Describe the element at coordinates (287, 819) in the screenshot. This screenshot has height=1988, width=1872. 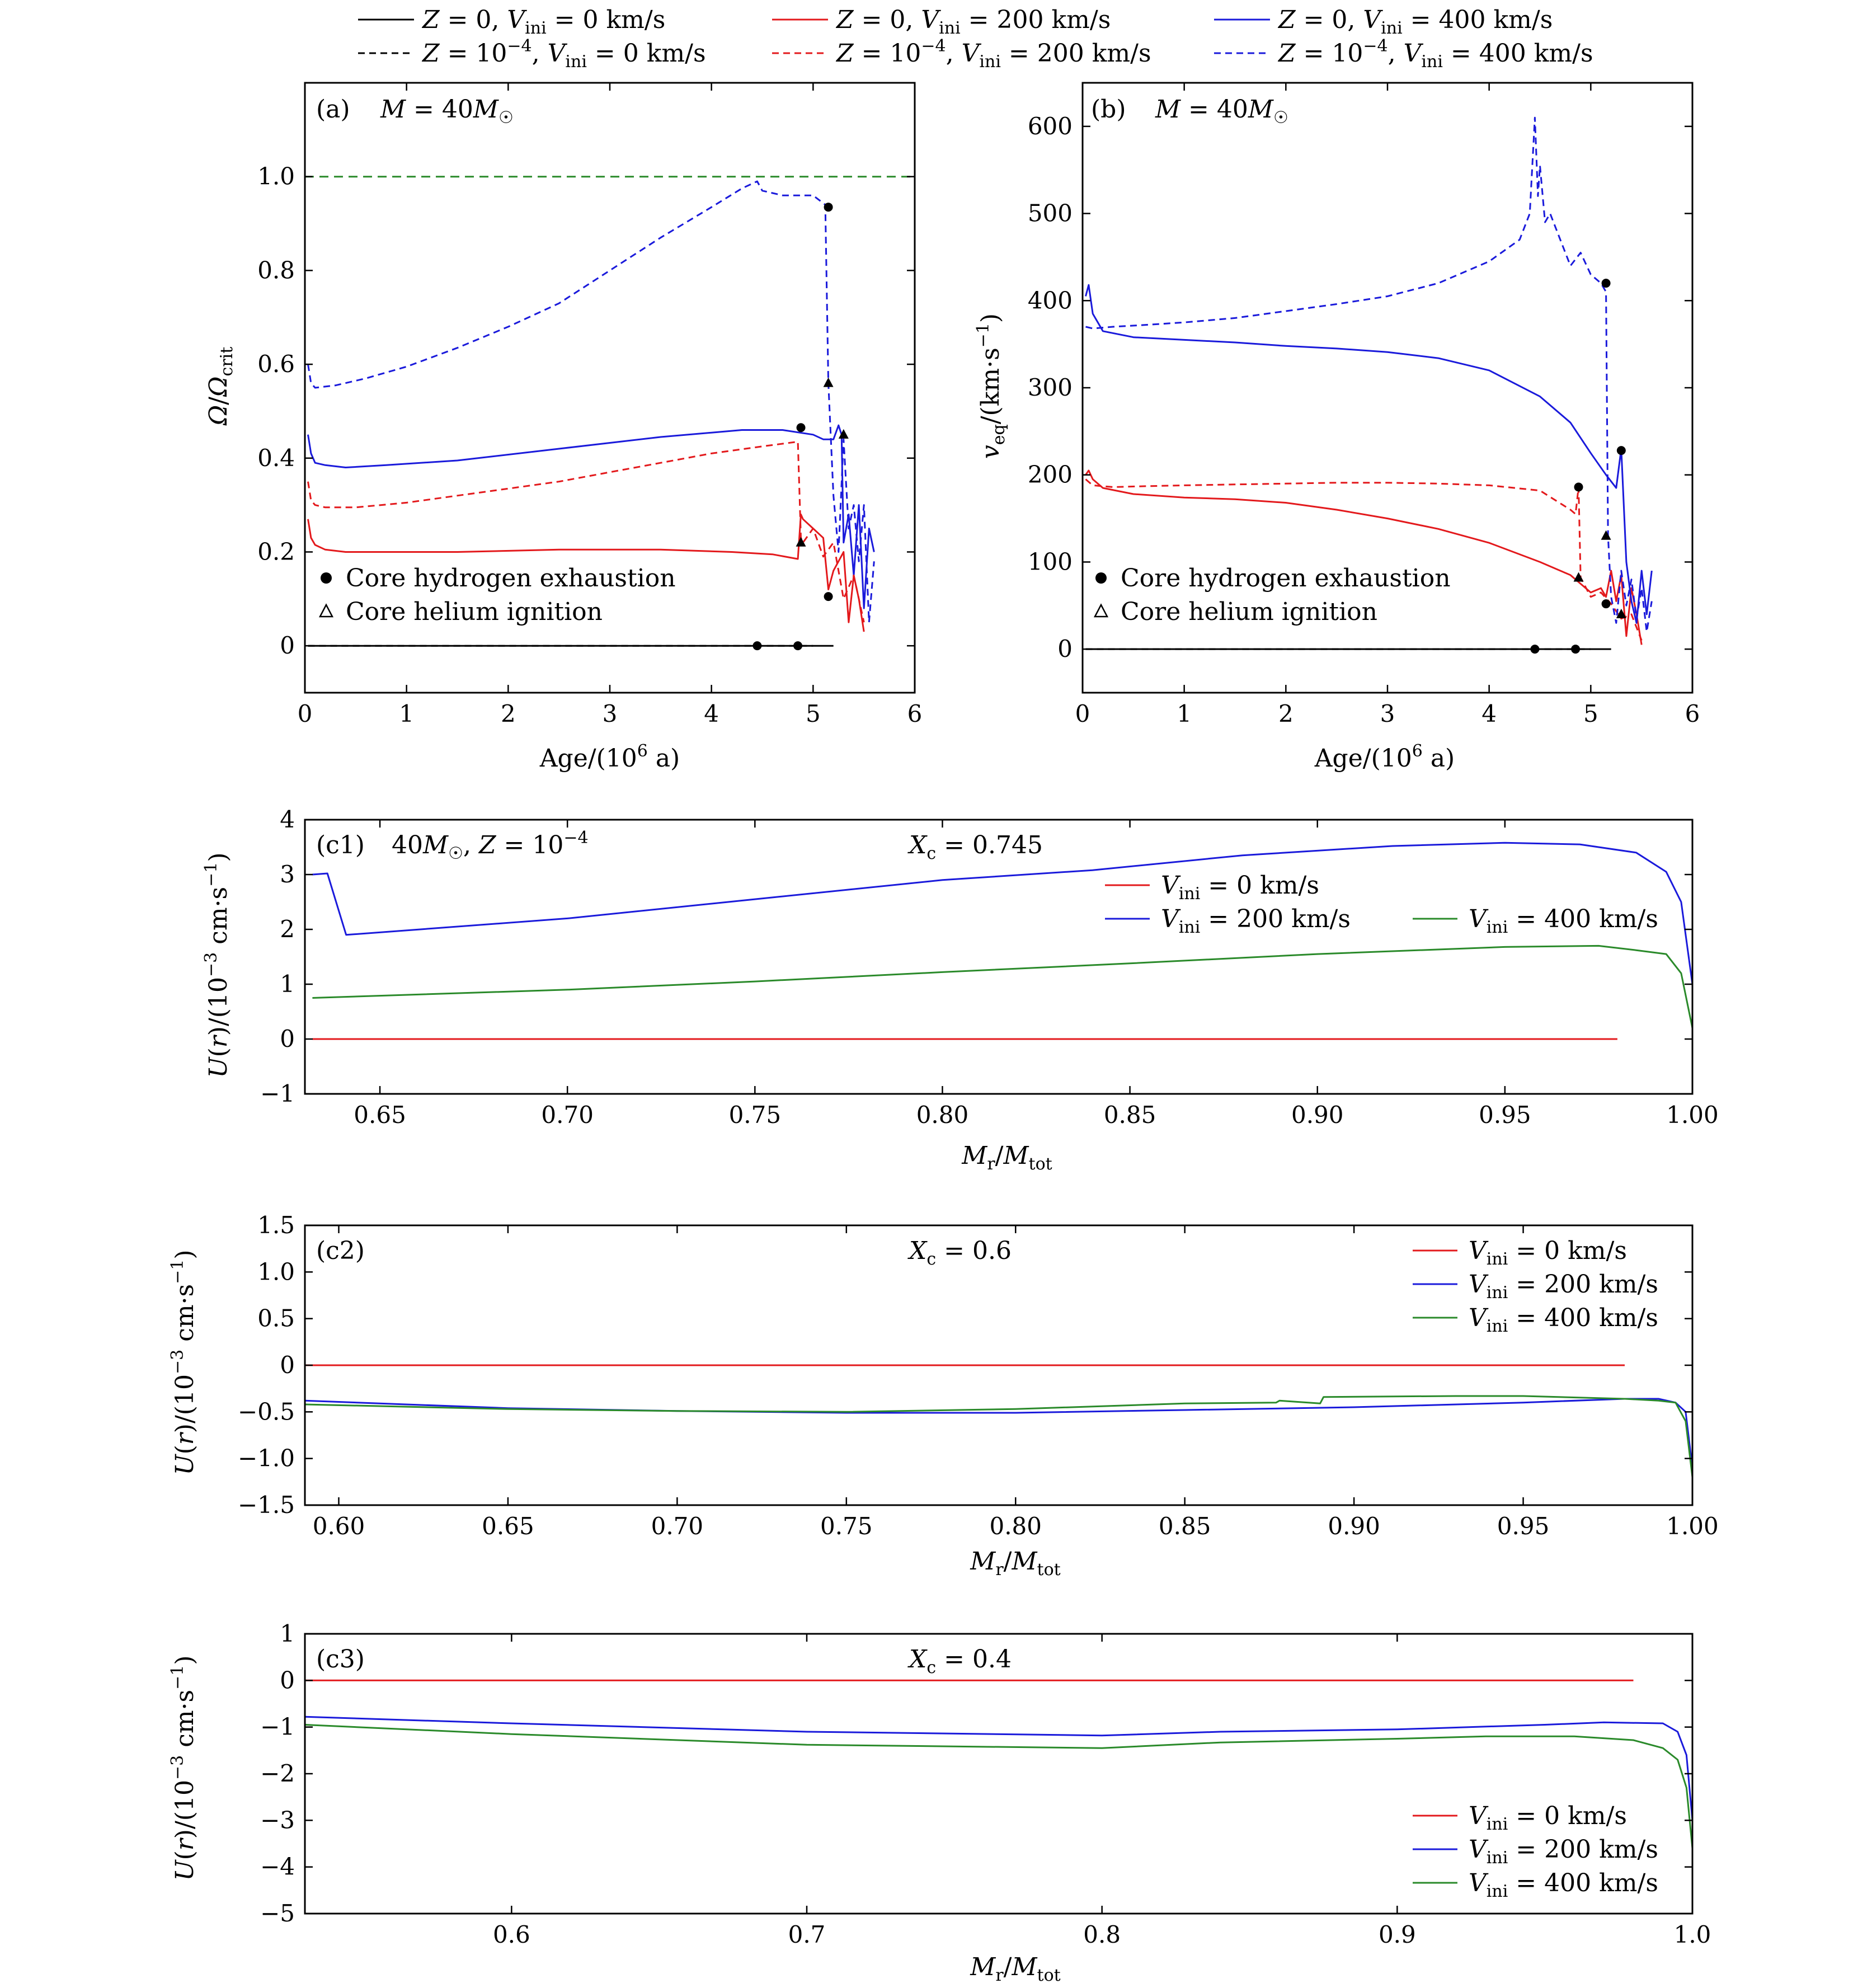
I see `ytick-label-c1-5: 4` at that location.